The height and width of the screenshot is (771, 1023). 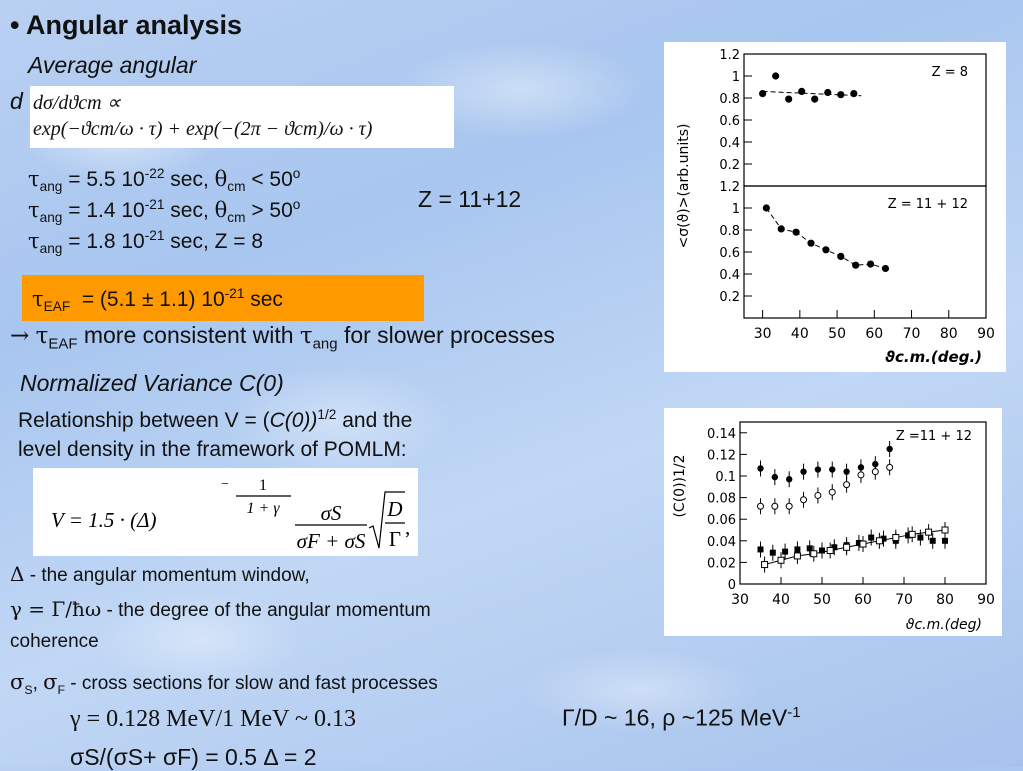 What do you see at coordinates (193, 757) in the screenshot?
I see `last-line: σS/(σS+ σF) = 0.5 Δ = 2` at bounding box center [193, 757].